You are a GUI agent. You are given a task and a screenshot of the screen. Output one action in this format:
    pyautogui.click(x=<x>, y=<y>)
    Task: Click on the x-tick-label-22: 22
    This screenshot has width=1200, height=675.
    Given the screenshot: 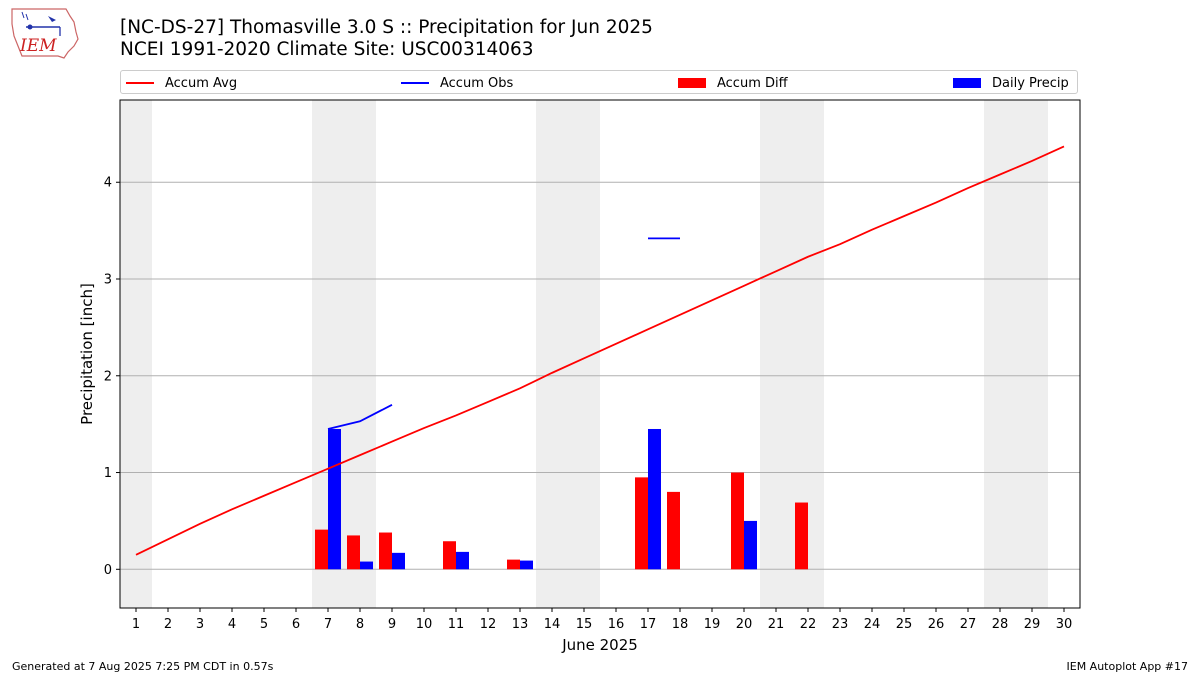 What is the action you would take?
    pyautogui.click(x=808, y=624)
    